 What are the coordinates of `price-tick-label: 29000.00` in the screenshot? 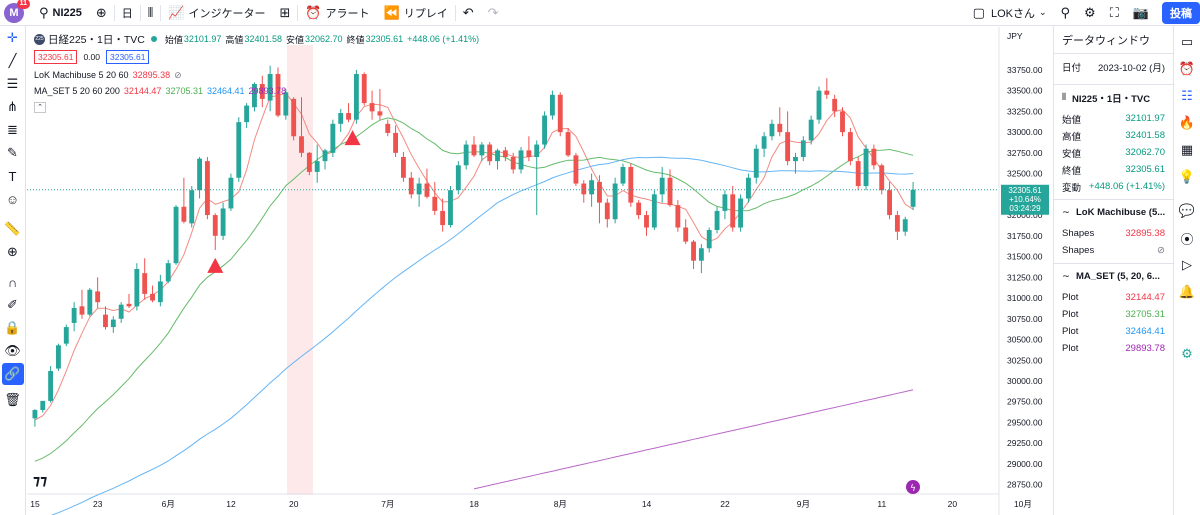 It's located at (1025, 464).